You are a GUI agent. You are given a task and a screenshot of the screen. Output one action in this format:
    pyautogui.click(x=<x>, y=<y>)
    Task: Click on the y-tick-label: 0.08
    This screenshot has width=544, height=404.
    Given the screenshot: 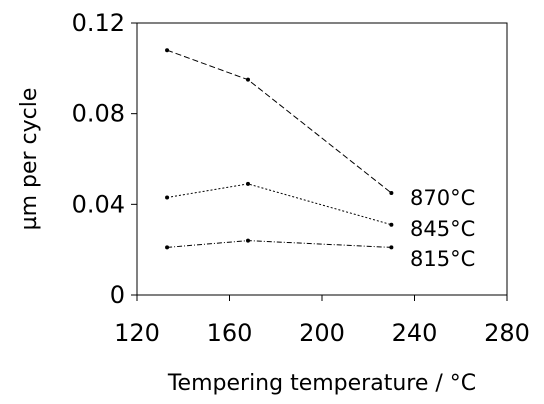 What is the action you would take?
    pyautogui.click(x=98, y=114)
    